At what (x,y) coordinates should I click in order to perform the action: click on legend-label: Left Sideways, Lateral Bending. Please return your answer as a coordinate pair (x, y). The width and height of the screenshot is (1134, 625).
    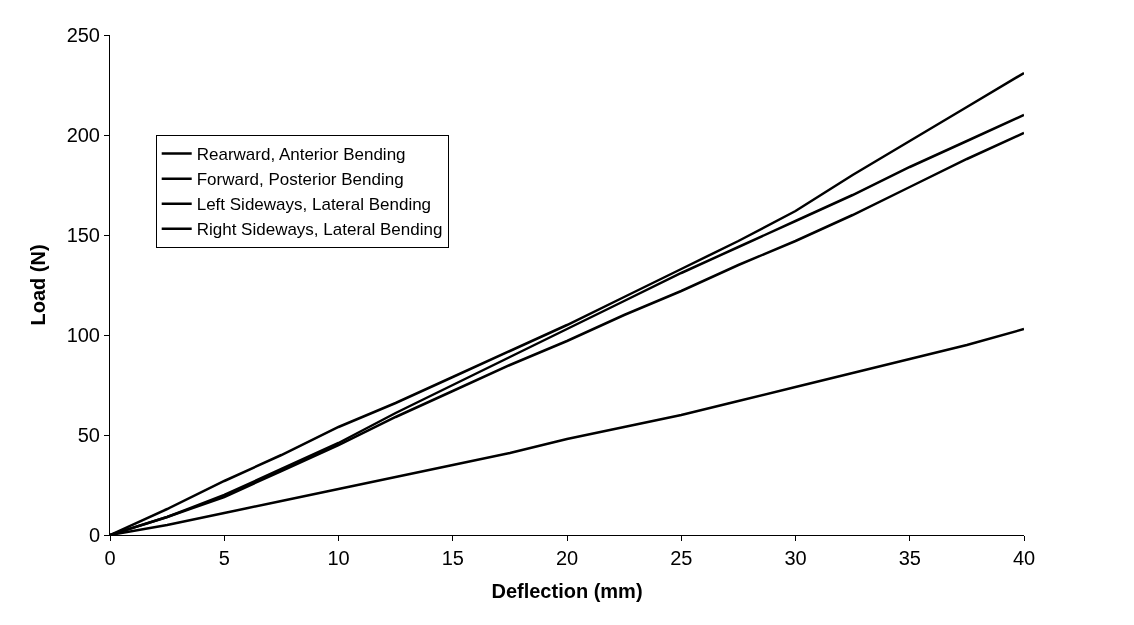
    Looking at the image, I should click on (314, 205).